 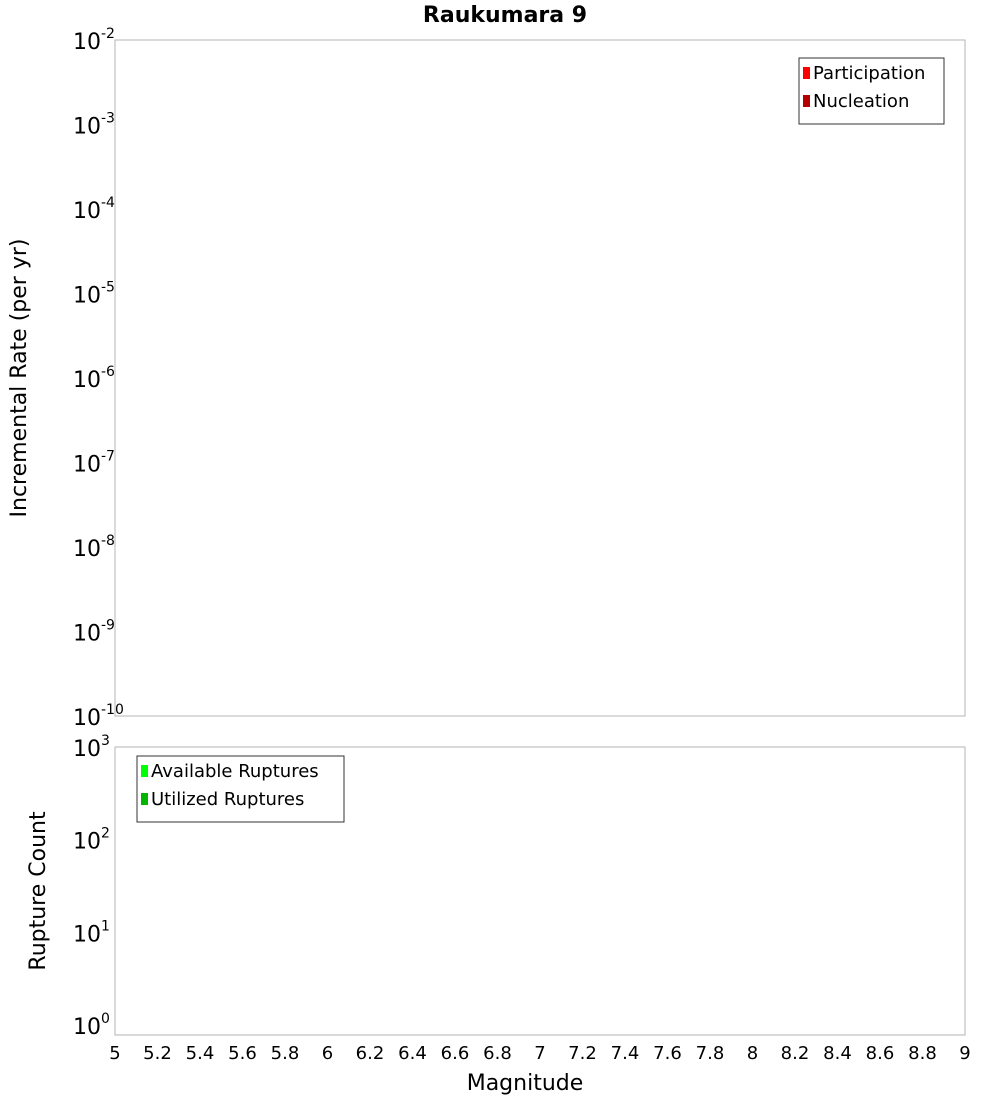 I want to click on x-tick-label: 5, so click(x=114, y=1053).